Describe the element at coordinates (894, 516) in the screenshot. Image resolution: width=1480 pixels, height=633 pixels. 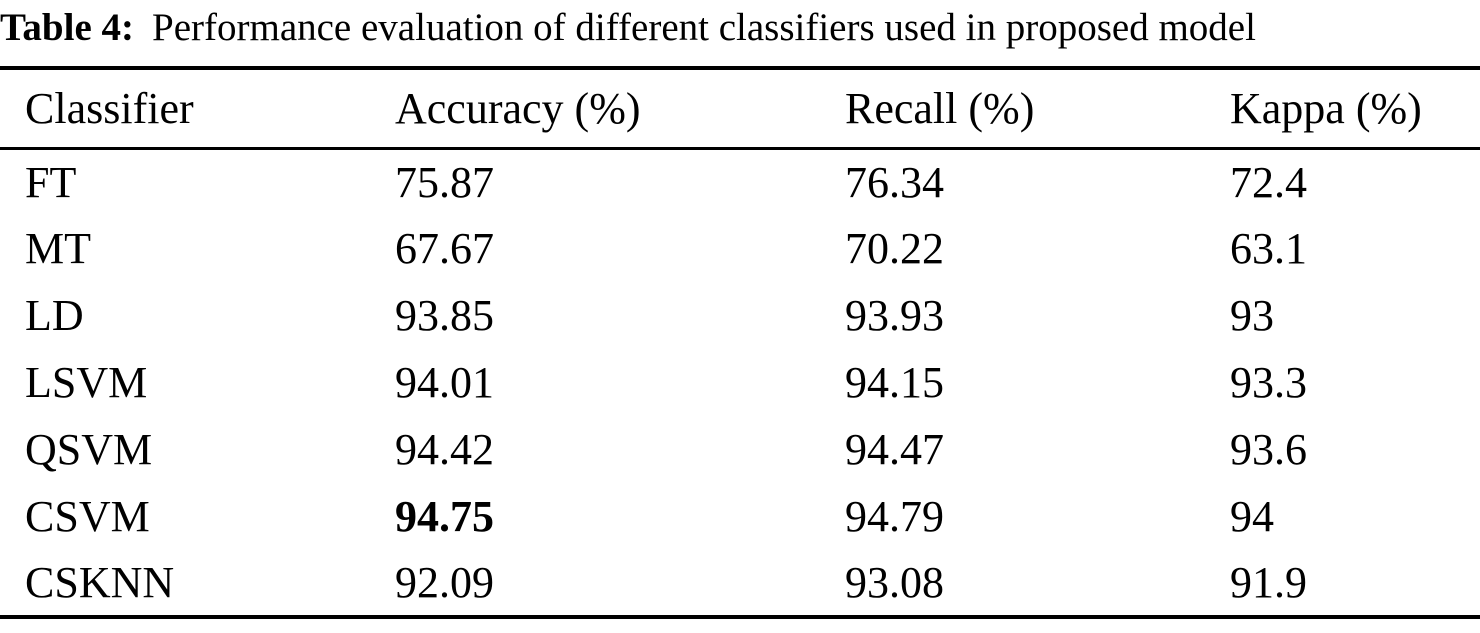
I see `cell-recall: 94.79` at that location.